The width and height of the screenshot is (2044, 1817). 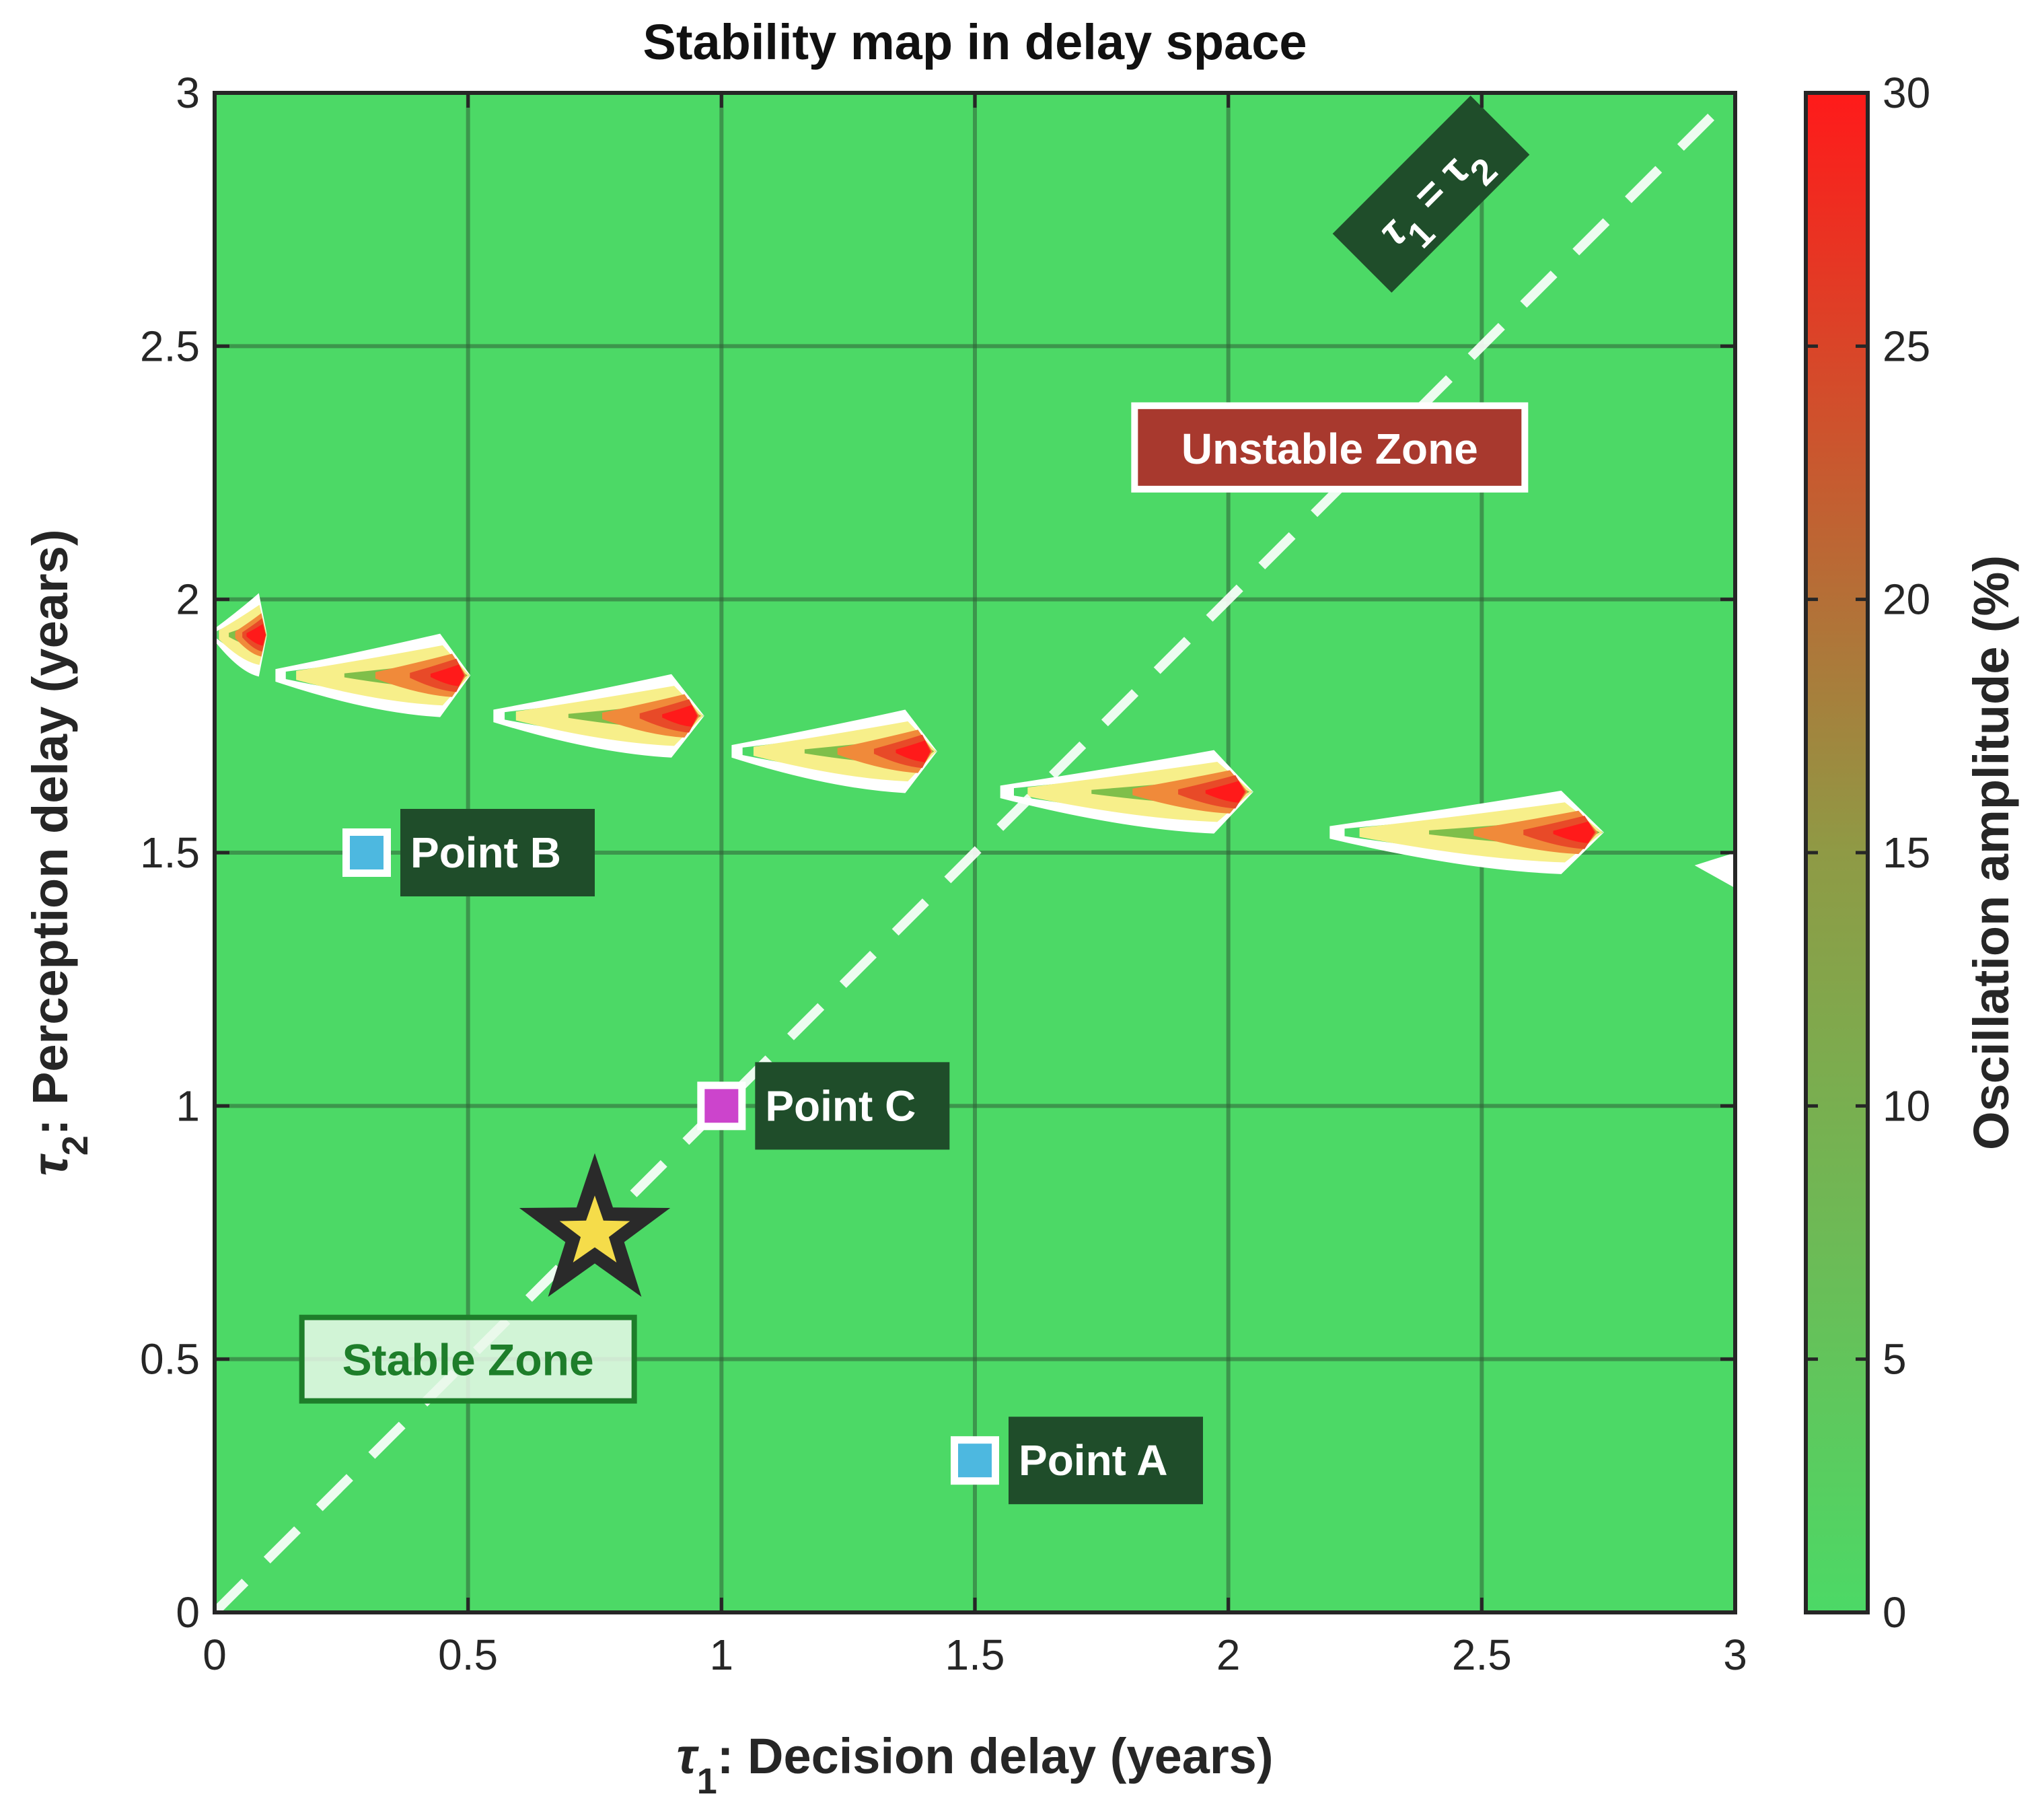 What do you see at coordinates (1895, 1612) in the screenshot?
I see `colorbar-tick-label: 0` at bounding box center [1895, 1612].